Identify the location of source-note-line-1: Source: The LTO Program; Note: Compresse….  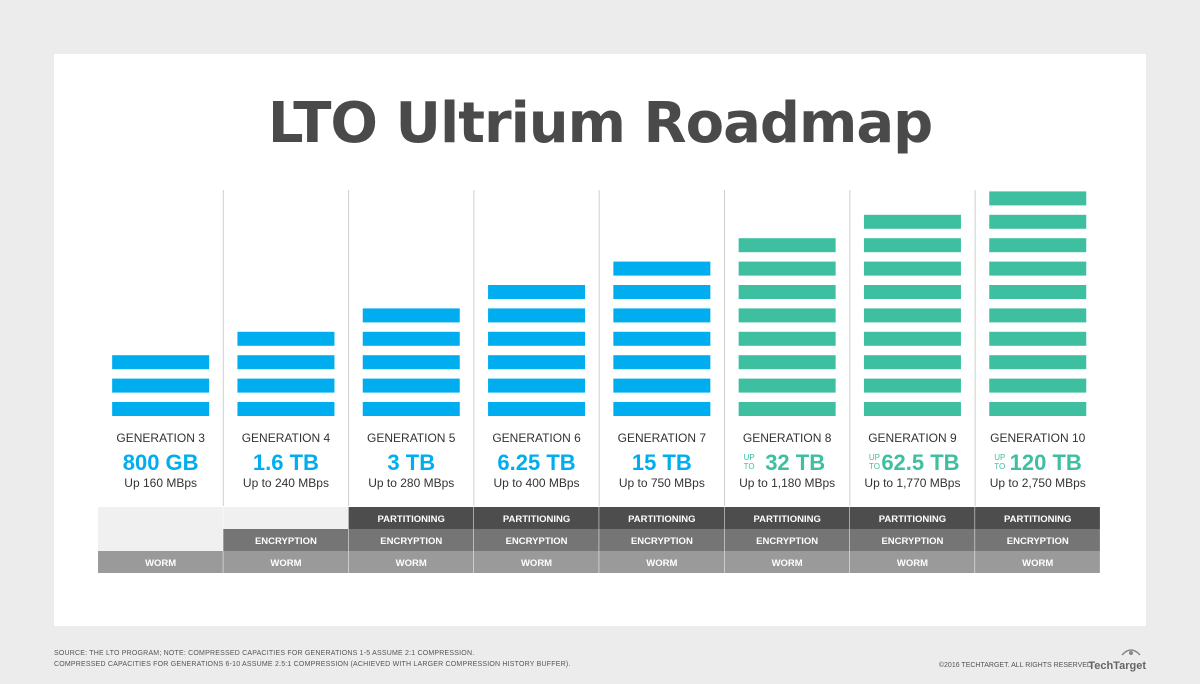
(264, 653).